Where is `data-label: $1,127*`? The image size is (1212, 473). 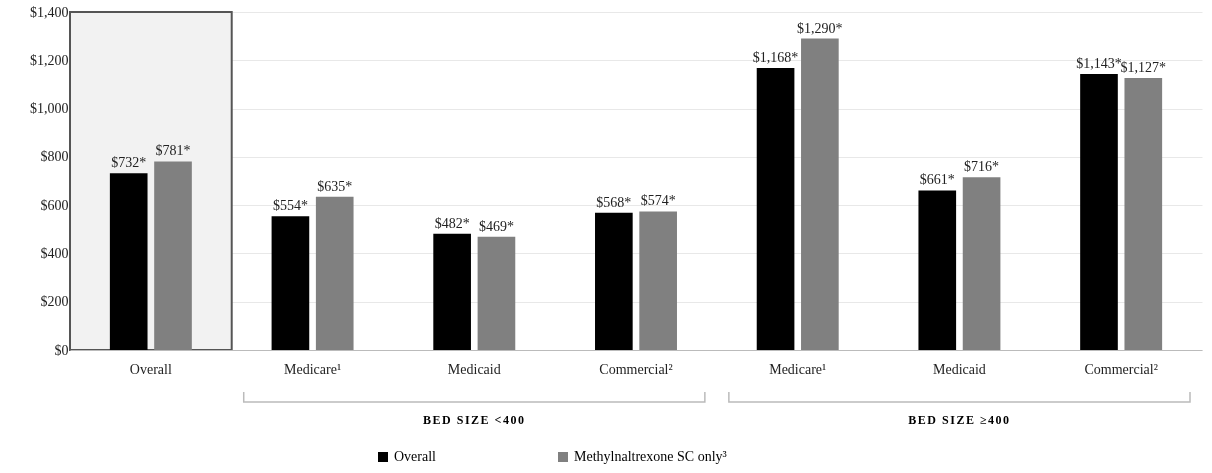 data-label: $1,127* is located at coordinates (1143, 67).